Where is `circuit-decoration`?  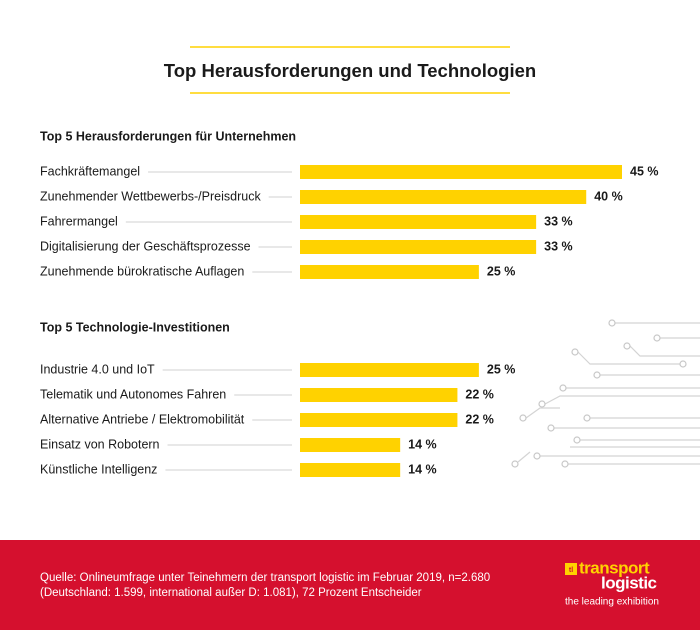 circuit-decoration is located at coordinates (605, 393).